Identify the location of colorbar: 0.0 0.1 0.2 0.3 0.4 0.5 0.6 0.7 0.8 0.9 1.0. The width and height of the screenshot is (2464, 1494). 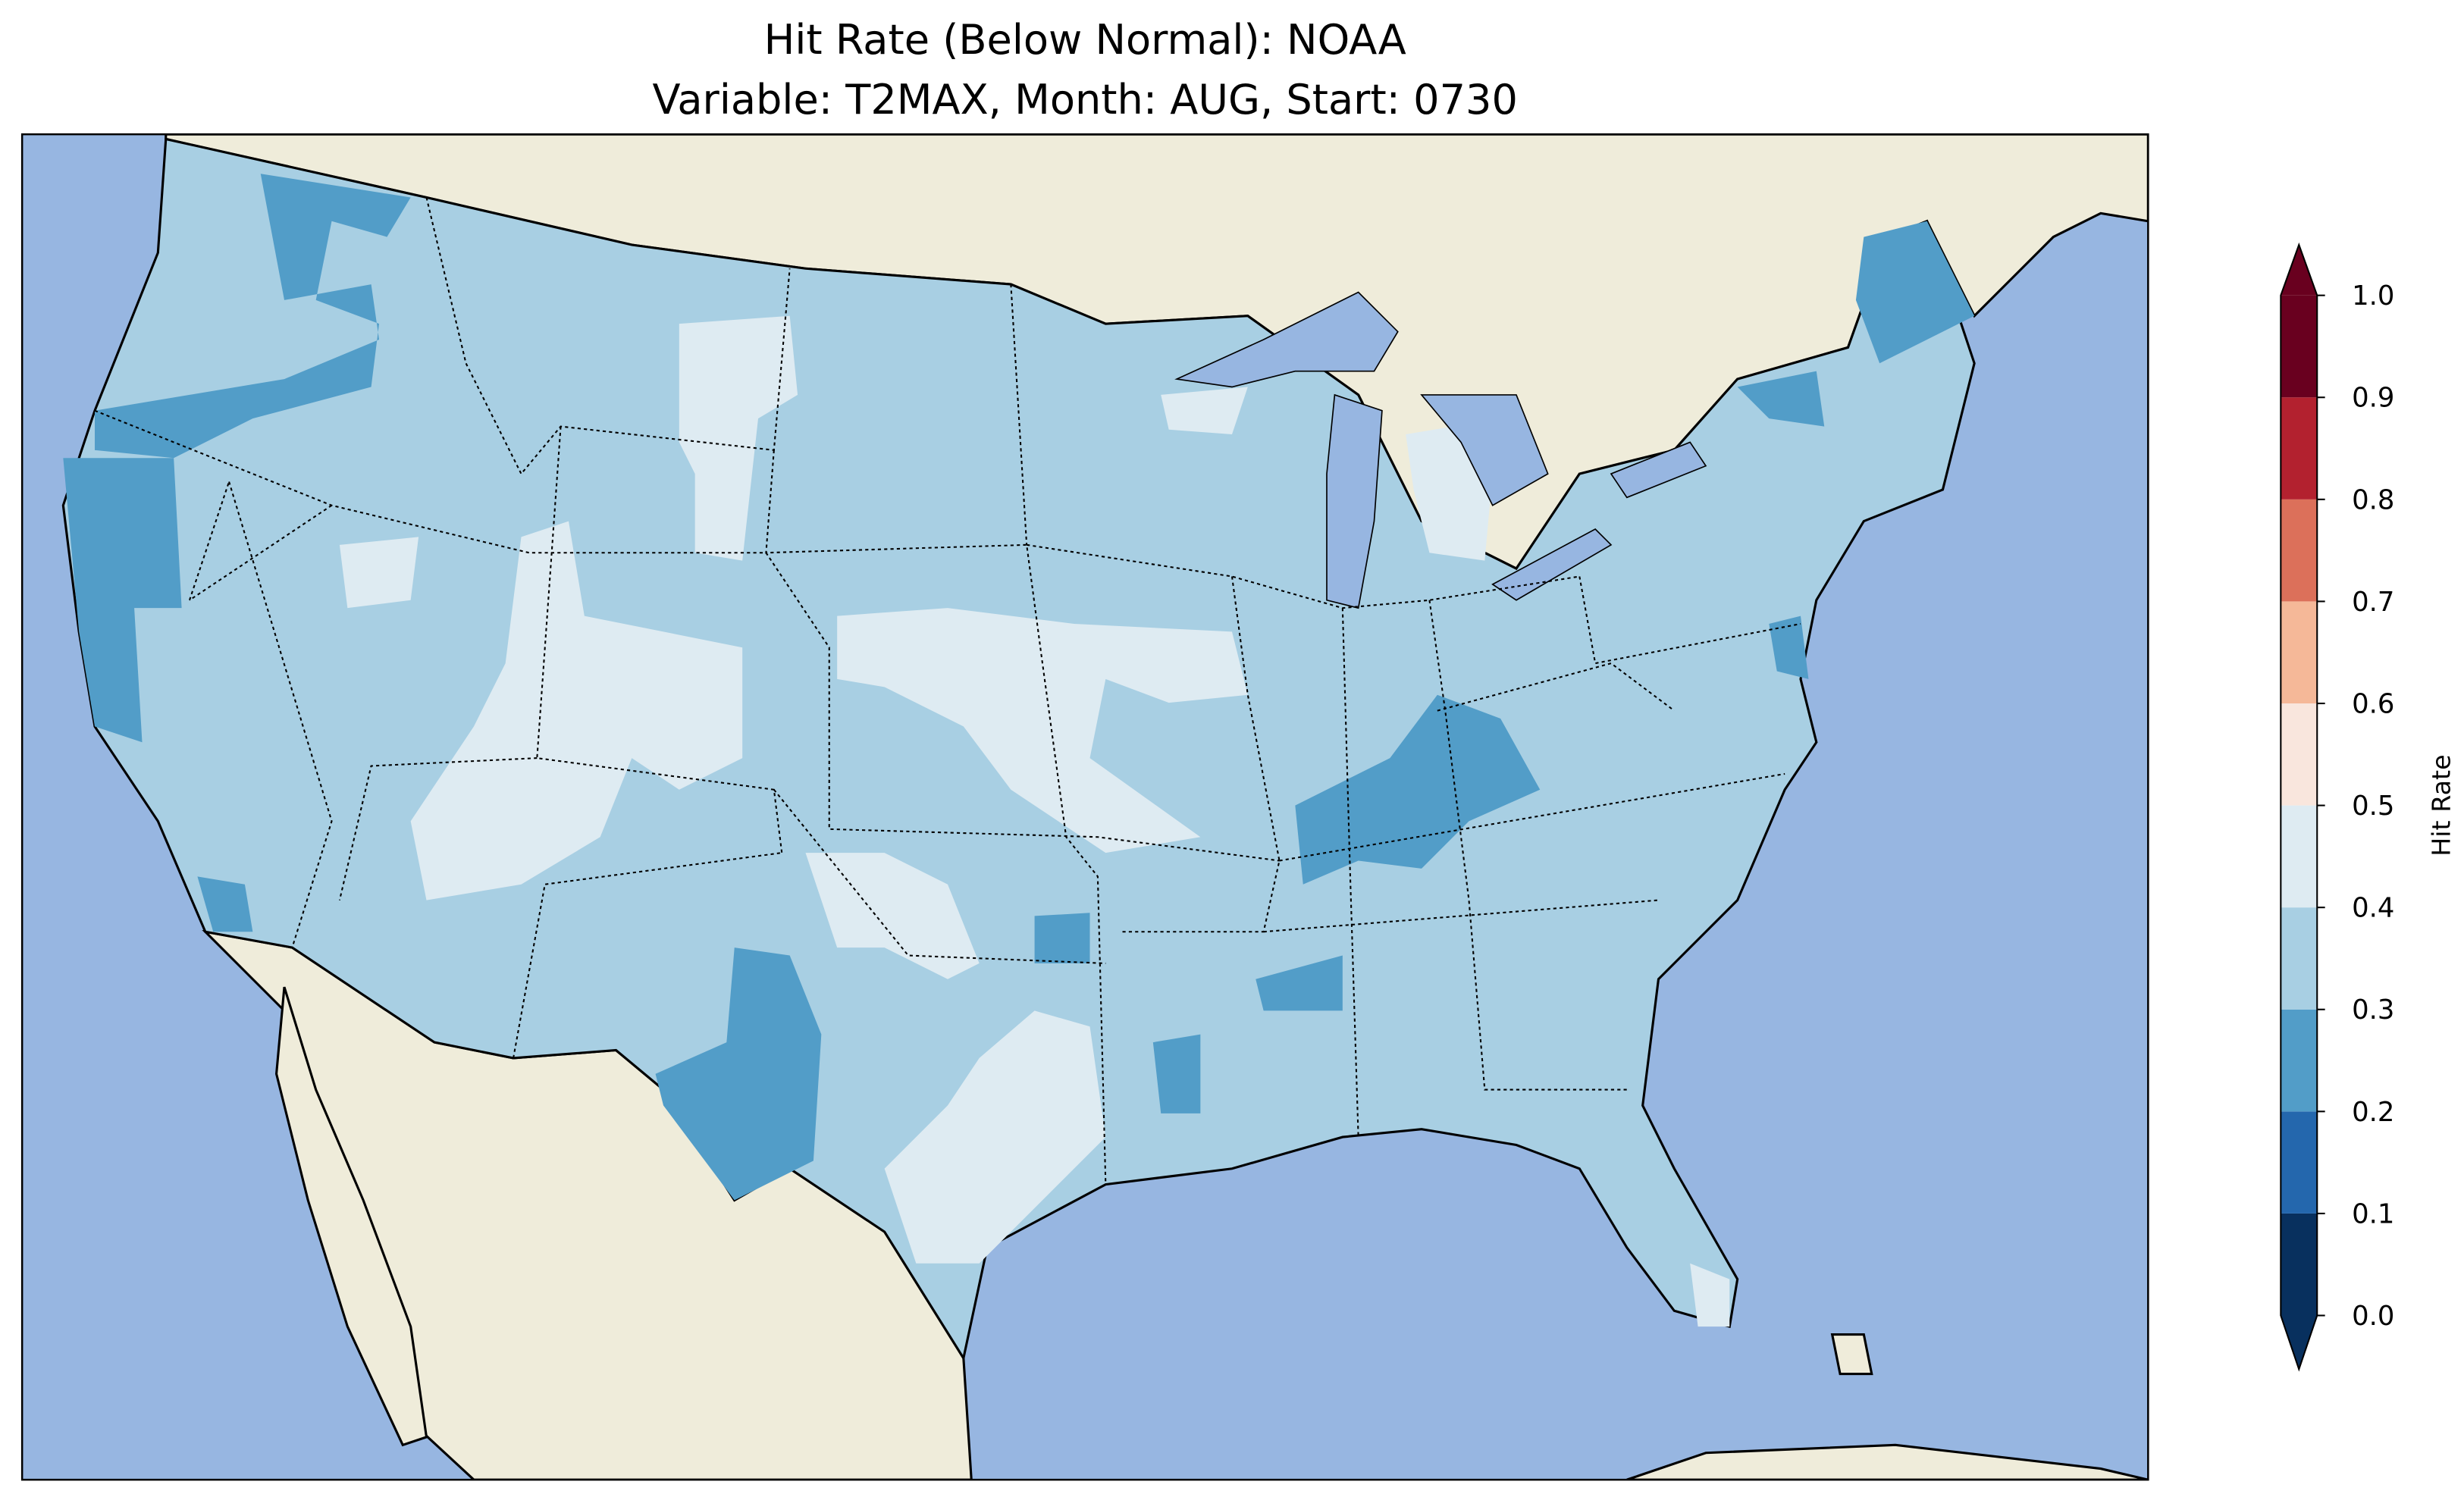
(2337, 807).